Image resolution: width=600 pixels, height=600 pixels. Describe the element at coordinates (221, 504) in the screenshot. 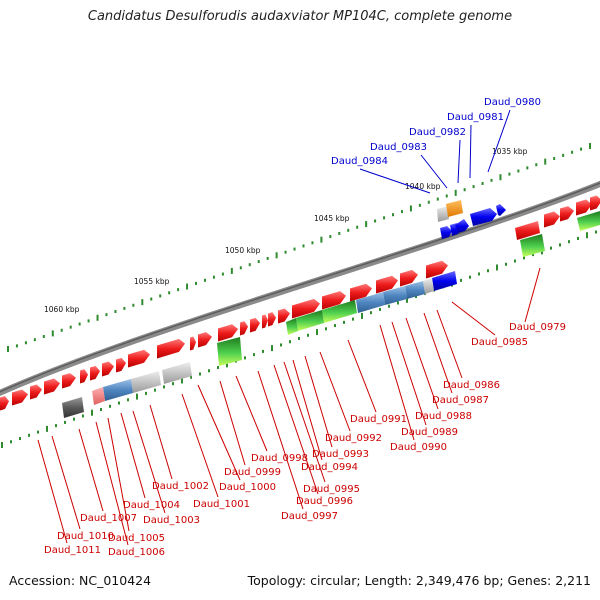

I see `gene-label-red: Daud_1001` at that location.